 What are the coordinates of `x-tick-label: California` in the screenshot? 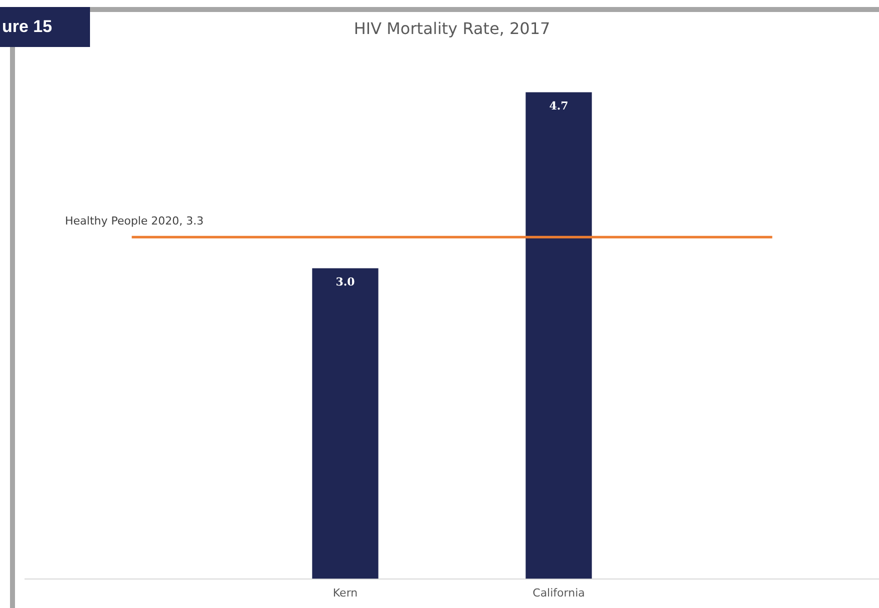 It's located at (558, 593).